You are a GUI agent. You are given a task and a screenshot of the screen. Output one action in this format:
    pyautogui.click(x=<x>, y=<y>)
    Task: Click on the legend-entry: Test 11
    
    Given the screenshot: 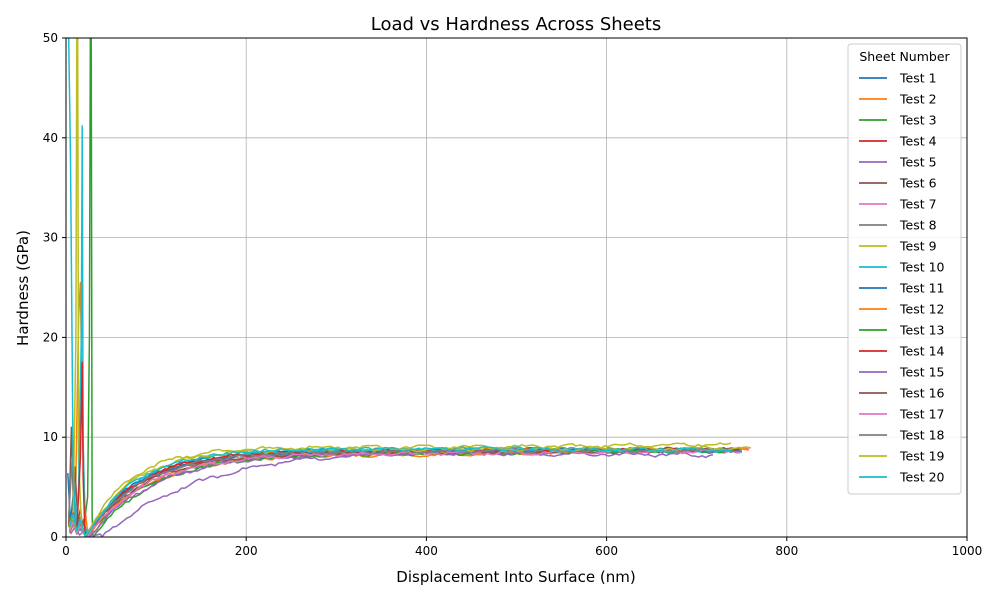 What is the action you would take?
    pyautogui.click(x=922, y=288)
    